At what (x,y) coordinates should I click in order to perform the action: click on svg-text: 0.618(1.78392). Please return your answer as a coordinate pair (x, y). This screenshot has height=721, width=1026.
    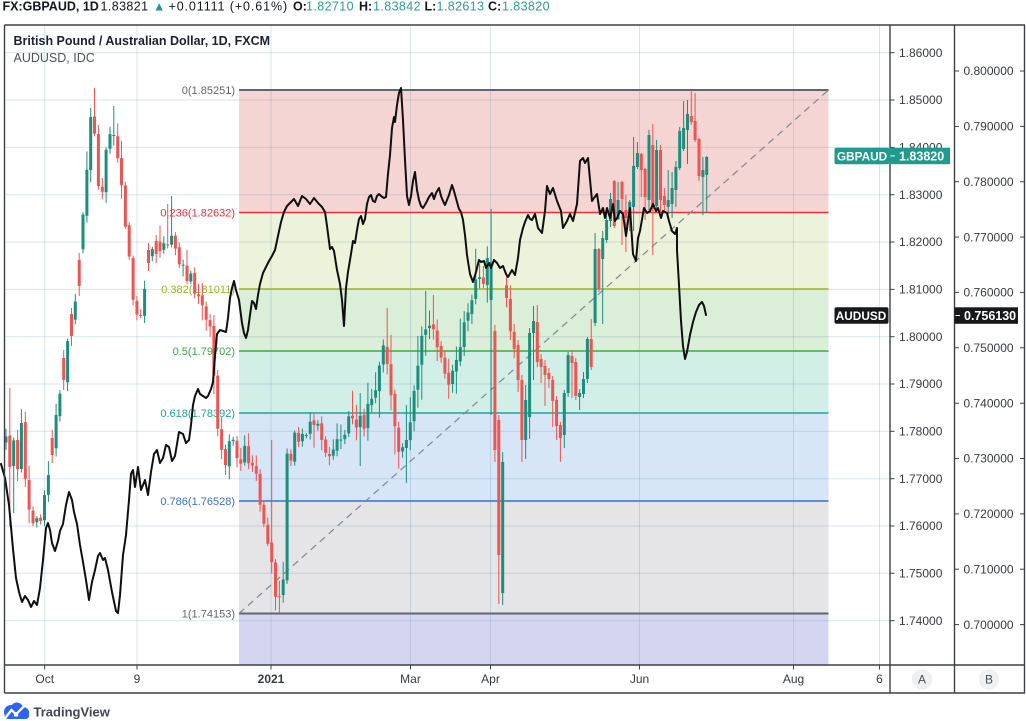
    Looking at the image, I should click on (197, 414).